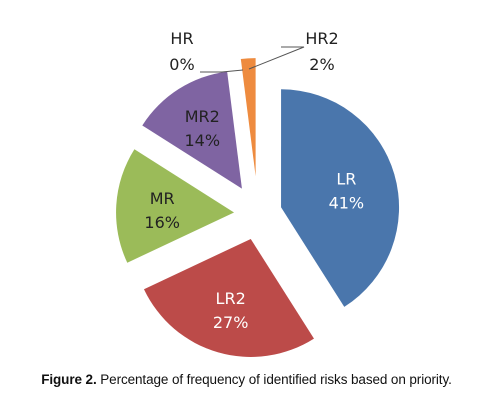 The height and width of the screenshot is (407, 493). I want to click on pie-slice-lr2, so click(228, 297).